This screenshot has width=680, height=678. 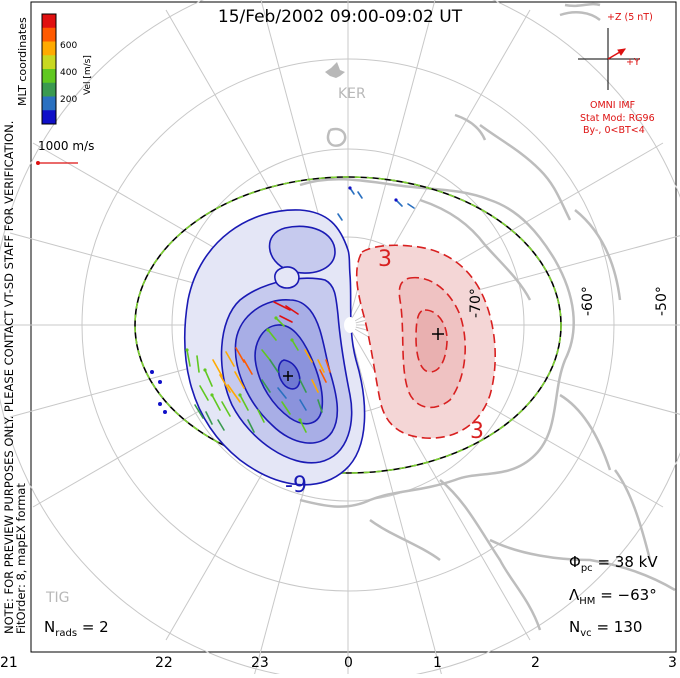 What do you see at coordinates (614, 130) in the screenshot?
I see `imf-condition: By-, 0<BT<4` at bounding box center [614, 130].